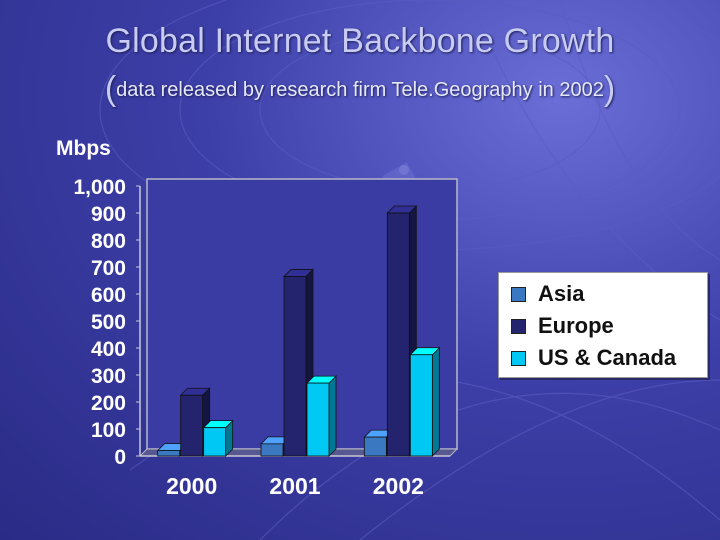 The image size is (720, 540). I want to click on y-tick-label: 1,000, so click(99, 187).